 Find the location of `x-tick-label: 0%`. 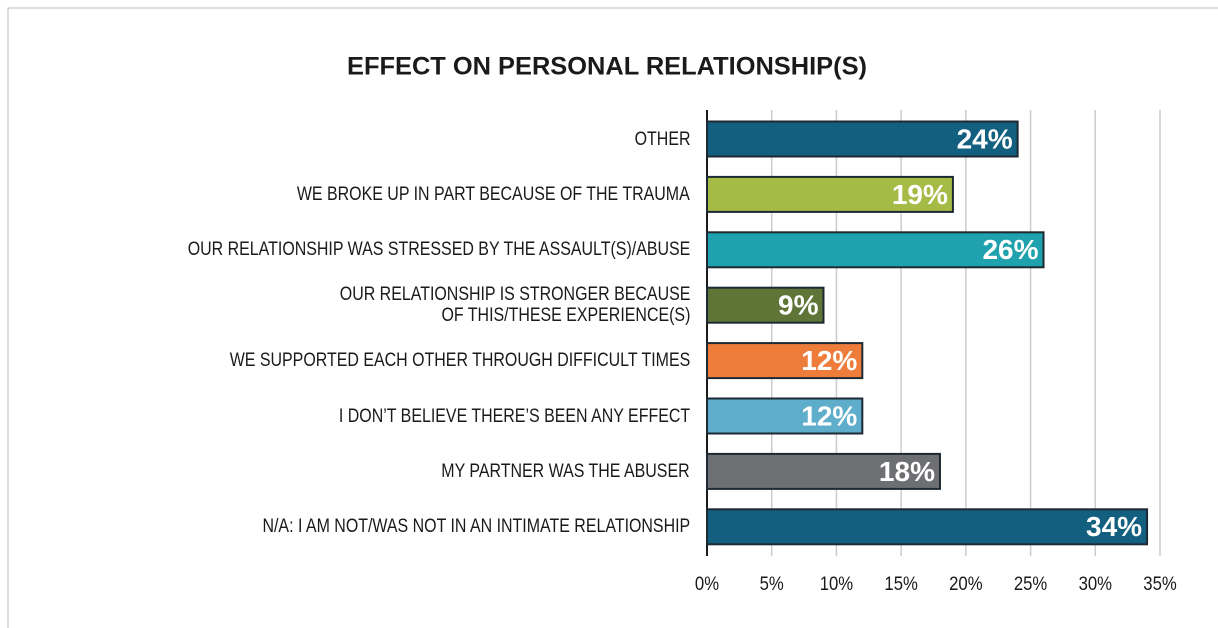

x-tick-label: 0% is located at coordinates (707, 583).